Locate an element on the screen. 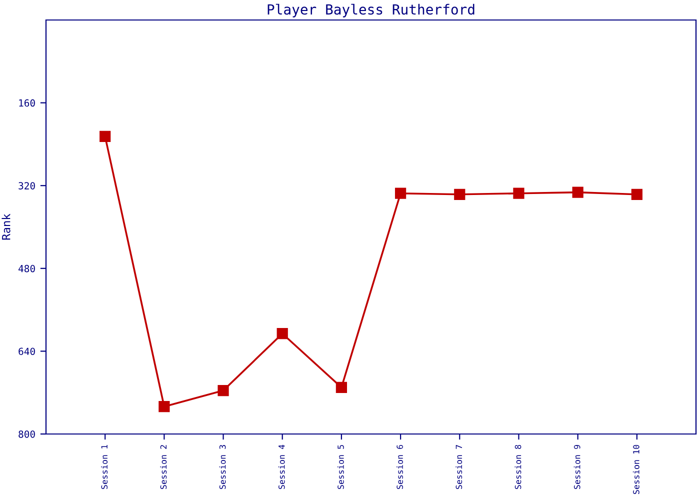 The height and width of the screenshot is (500, 700). x-tick-label: Session 4 is located at coordinates (281, 467).